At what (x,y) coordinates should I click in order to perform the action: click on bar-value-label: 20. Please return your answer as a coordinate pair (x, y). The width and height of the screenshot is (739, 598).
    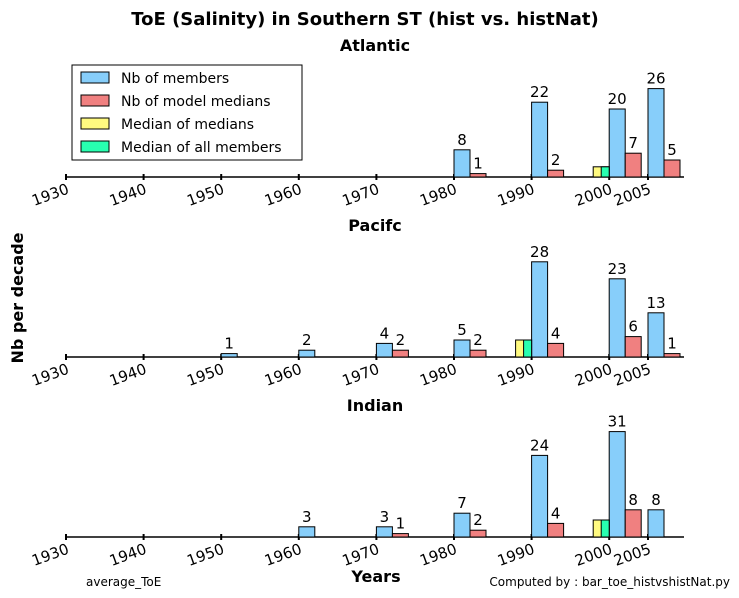
    Looking at the image, I should click on (617, 99).